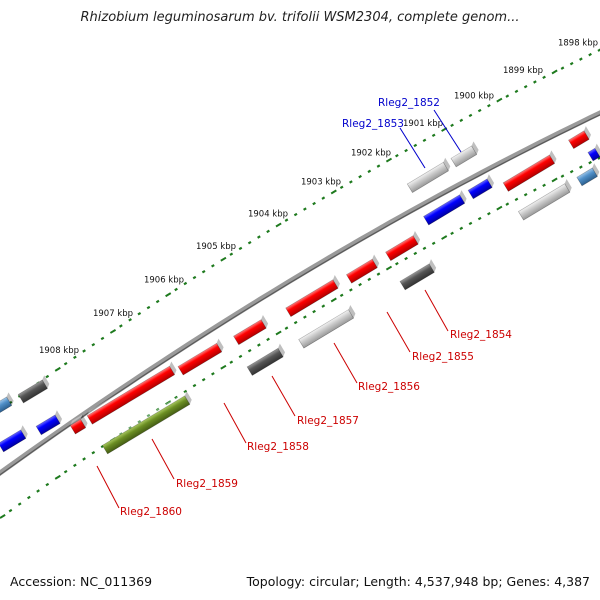 The height and width of the screenshot is (600, 600). I want to click on gene-label-rleg2-1854: Rleg2_1854, so click(481, 335).